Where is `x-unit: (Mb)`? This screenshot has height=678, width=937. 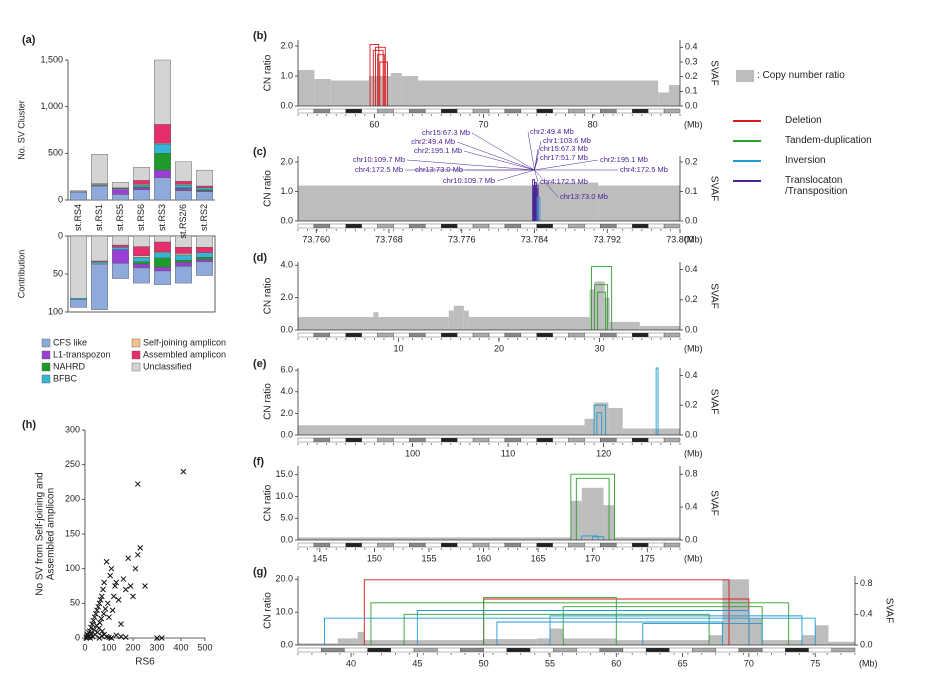
x-unit: (Mb) is located at coordinates (693, 124).